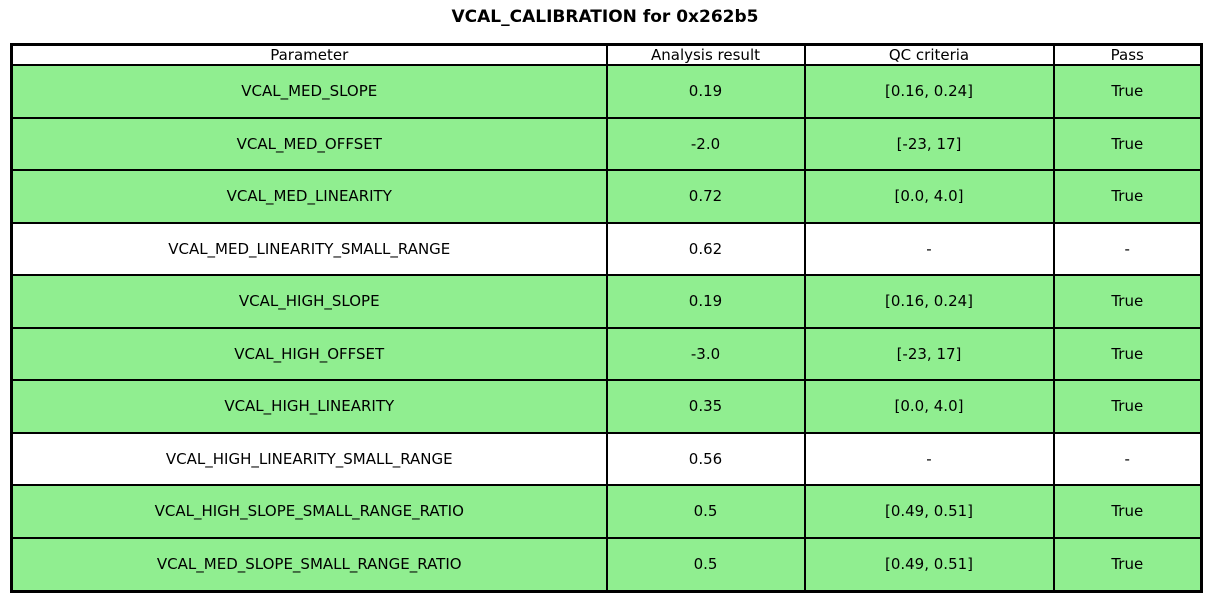  I want to click on table-cell-parameter: VCAL_MED_SLOPE, so click(309, 91).